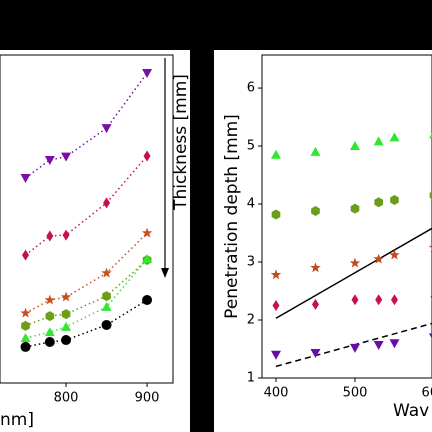 This screenshot has height=432, width=432. Describe the element at coordinates (165, 273) in the screenshot. I see `thickness-arrowhead` at that location.